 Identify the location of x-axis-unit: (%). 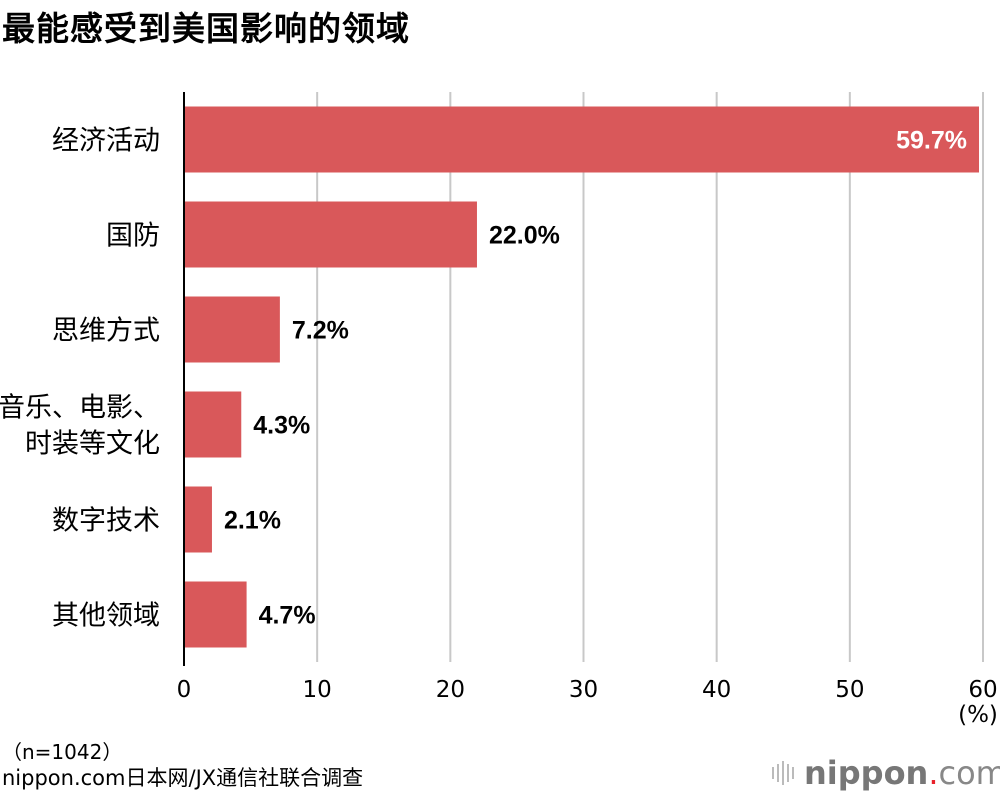
(978, 715).